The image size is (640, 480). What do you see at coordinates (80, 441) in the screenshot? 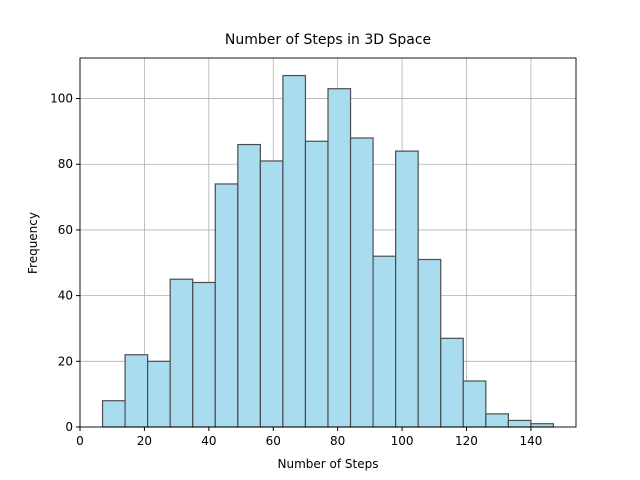
I see `x-tick-label: 0` at bounding box center [80, 441].